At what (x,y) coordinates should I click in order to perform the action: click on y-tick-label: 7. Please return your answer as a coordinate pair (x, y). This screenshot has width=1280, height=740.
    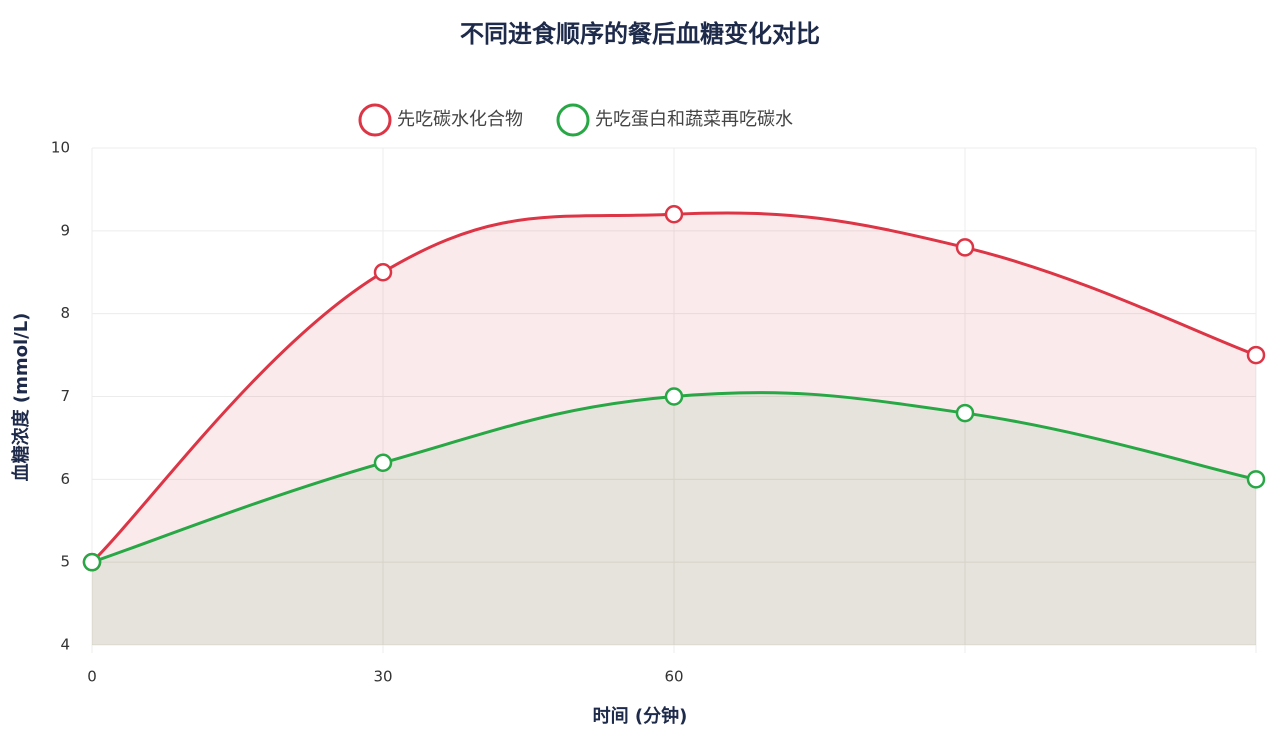
    Looking at the image, I should click on (65, 396).